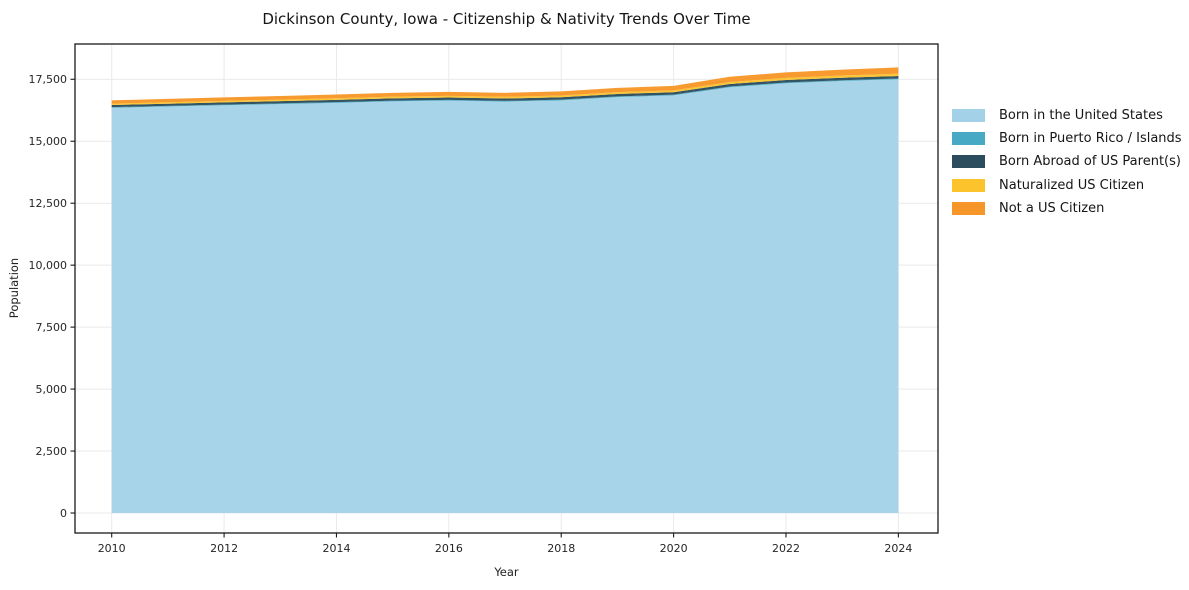  Describe the element at coordinates (224, 548) in the screenshot. I see `x-tick-label: 2012` at that location.